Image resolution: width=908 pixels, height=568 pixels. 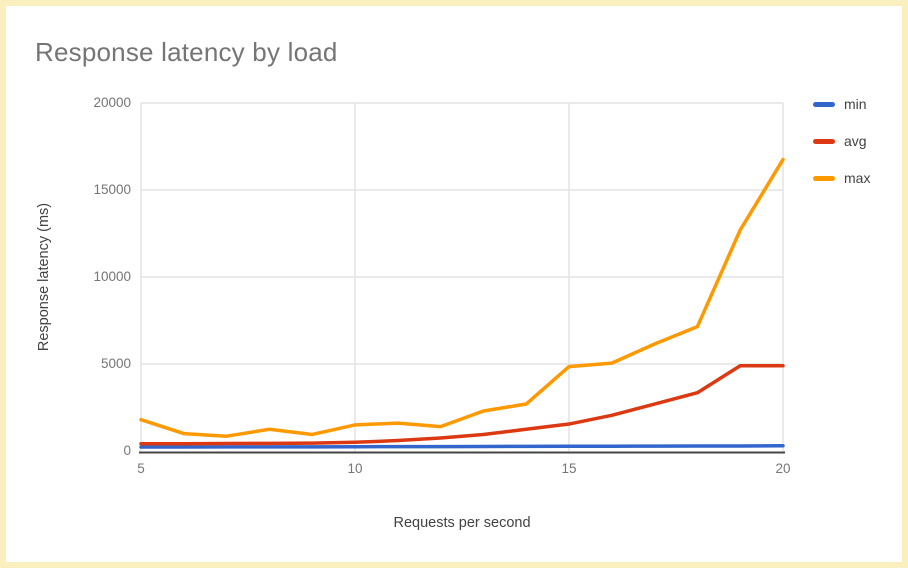 I want to click on y-axis-title: Response latency (ms), so click(x=44, y=277).